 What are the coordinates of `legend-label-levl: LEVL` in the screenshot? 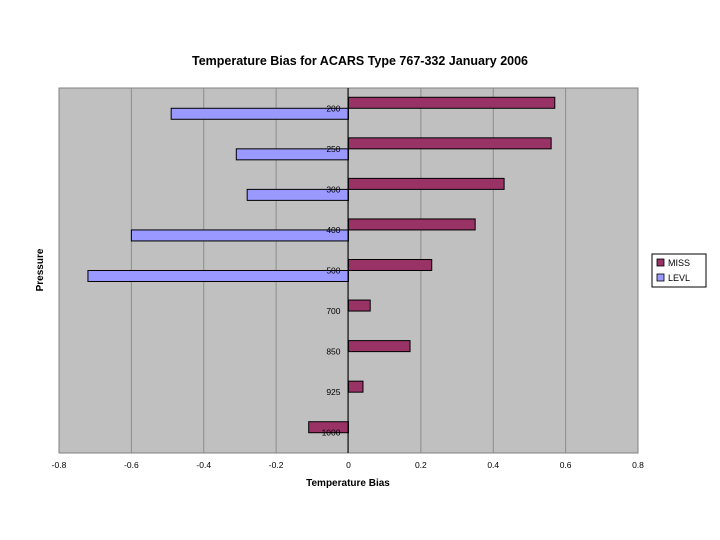 It's located at (679, 278).